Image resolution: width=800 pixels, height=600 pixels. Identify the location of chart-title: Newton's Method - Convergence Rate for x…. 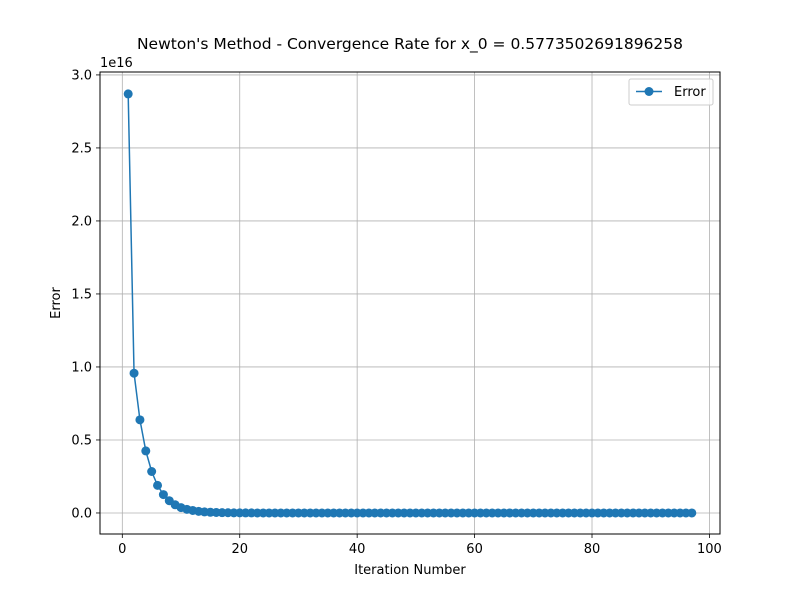
(410, 44).